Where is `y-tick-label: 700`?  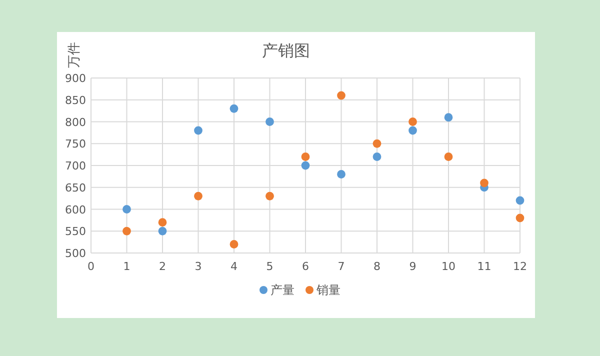 y-tick-label: 700 is located at coordinates (75, 166).